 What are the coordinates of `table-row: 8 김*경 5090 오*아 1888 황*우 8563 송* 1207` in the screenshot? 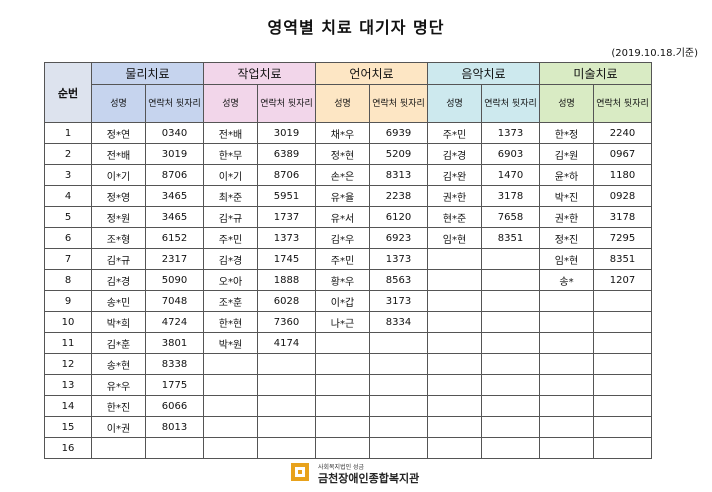 It's located at (348, 280).